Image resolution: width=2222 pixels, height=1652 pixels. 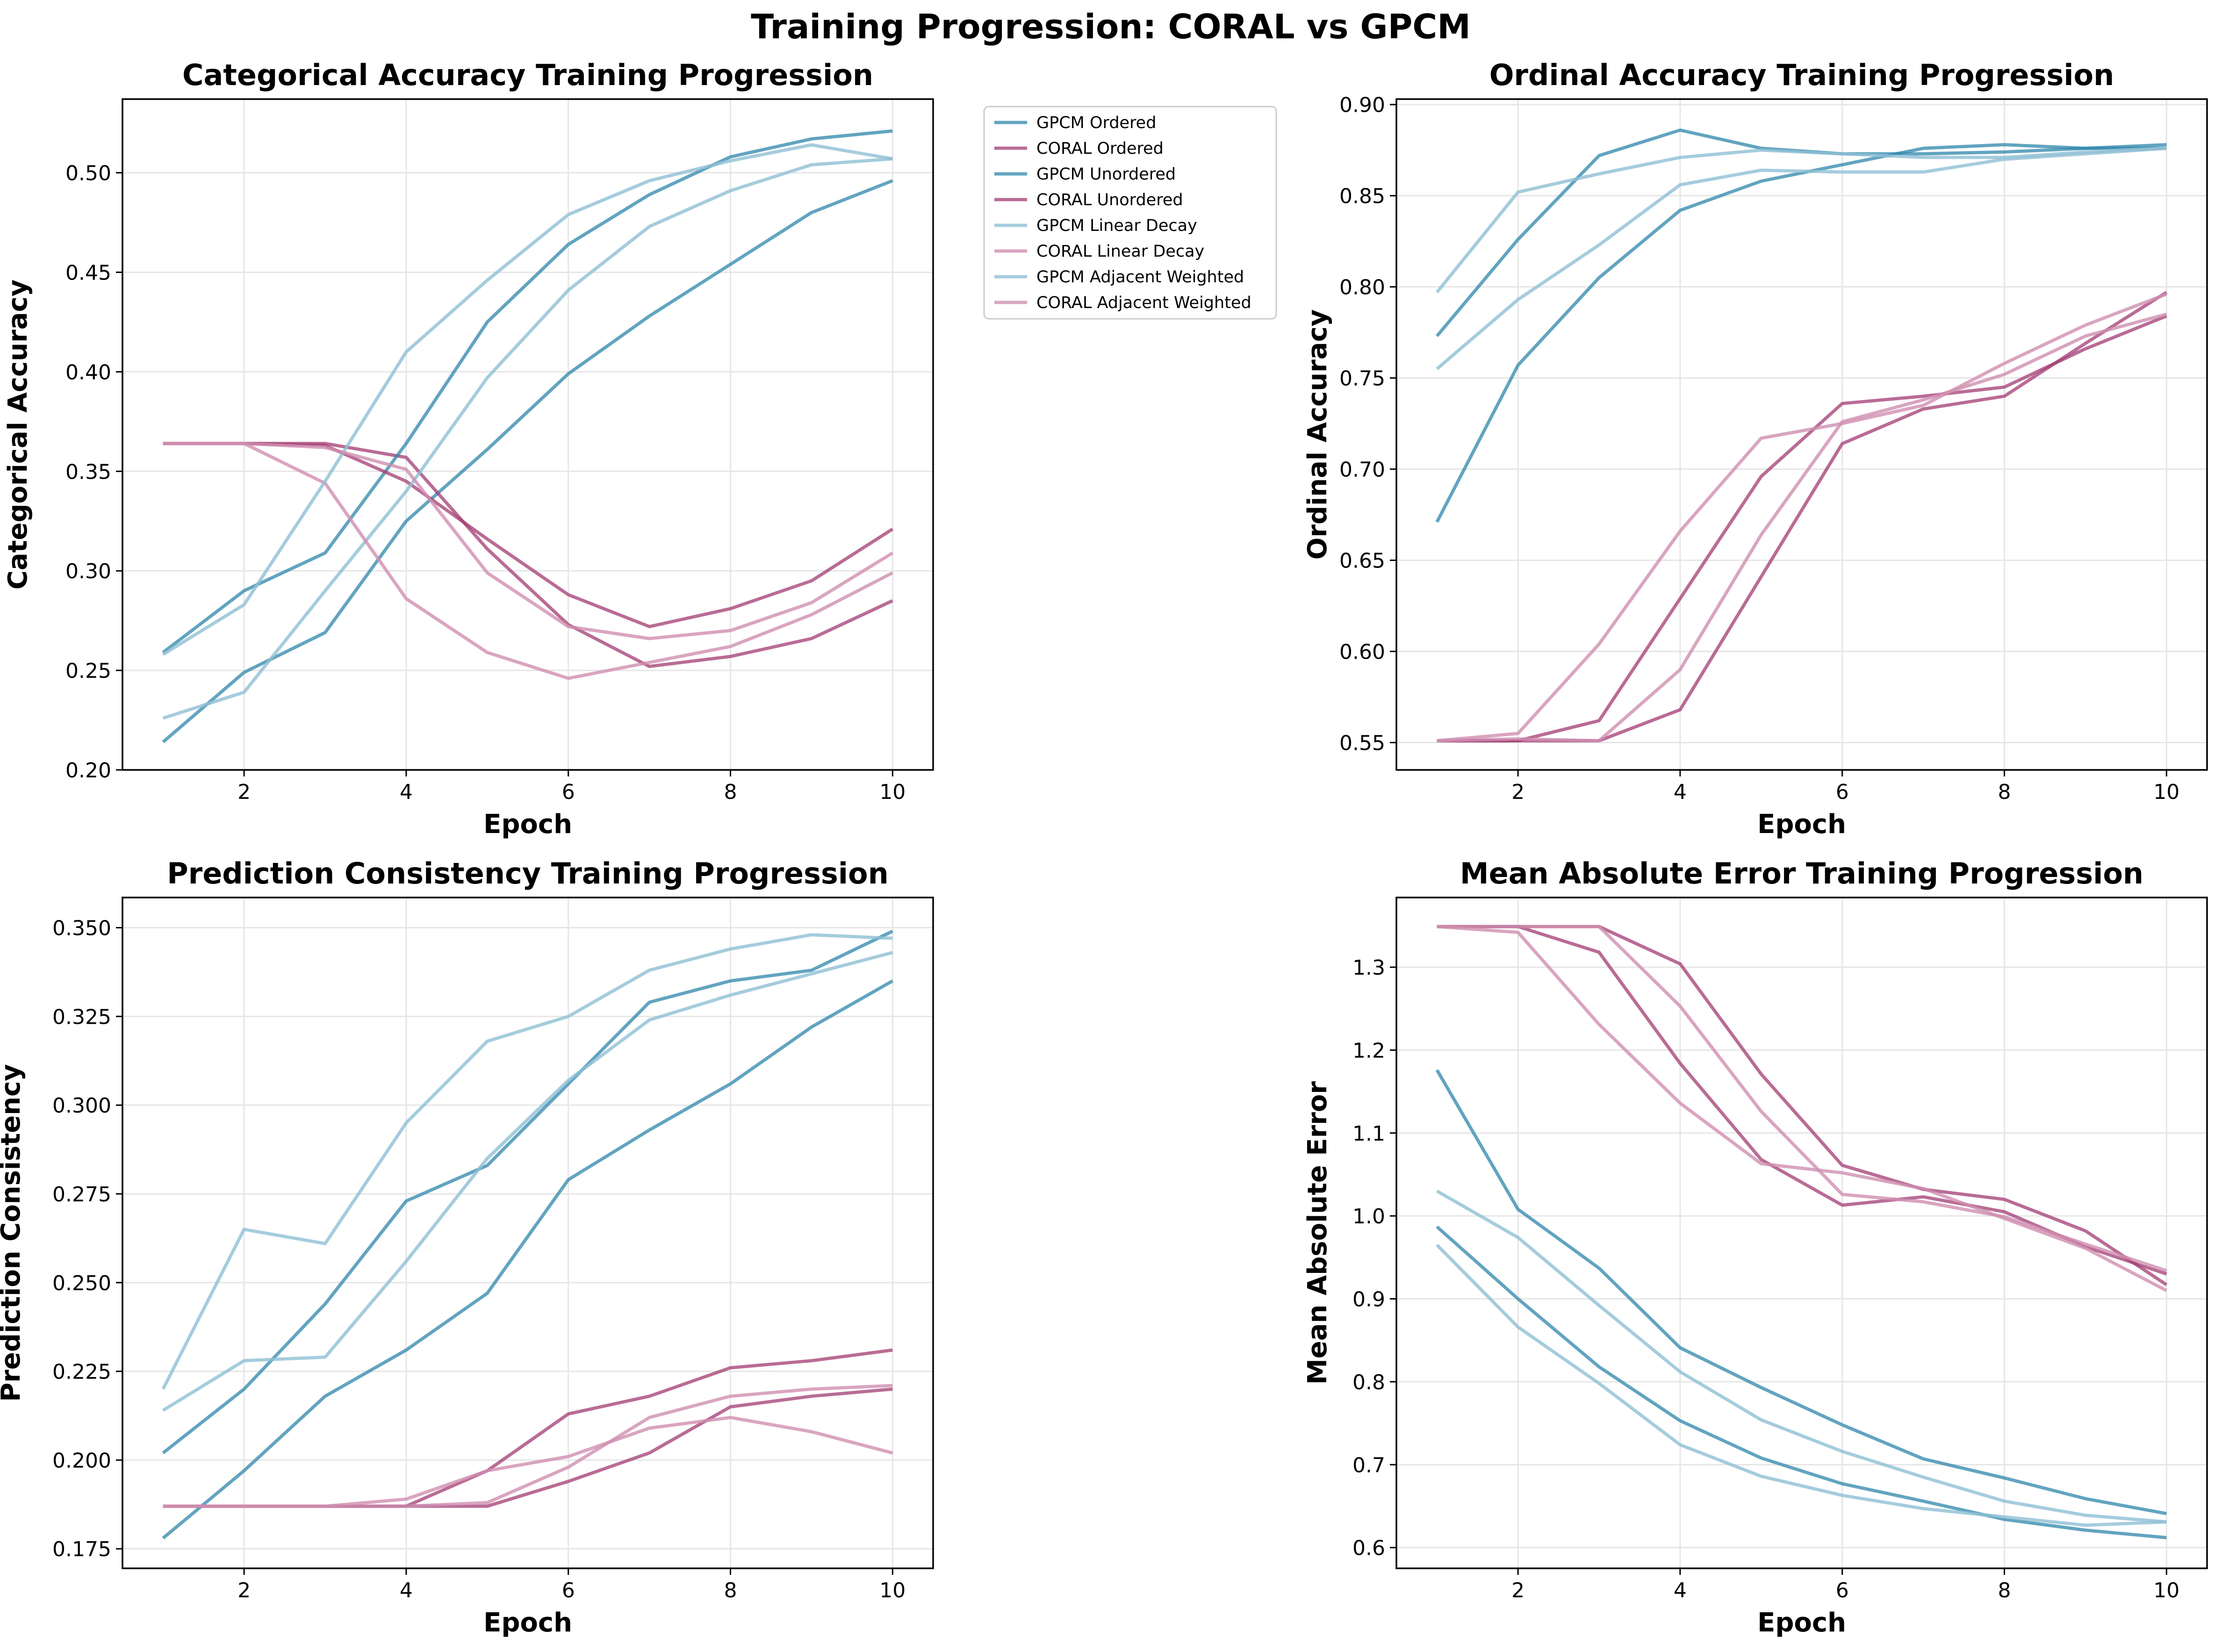 I want to click on y-tick-label: 0.9, so click(x=1369, y=1300).